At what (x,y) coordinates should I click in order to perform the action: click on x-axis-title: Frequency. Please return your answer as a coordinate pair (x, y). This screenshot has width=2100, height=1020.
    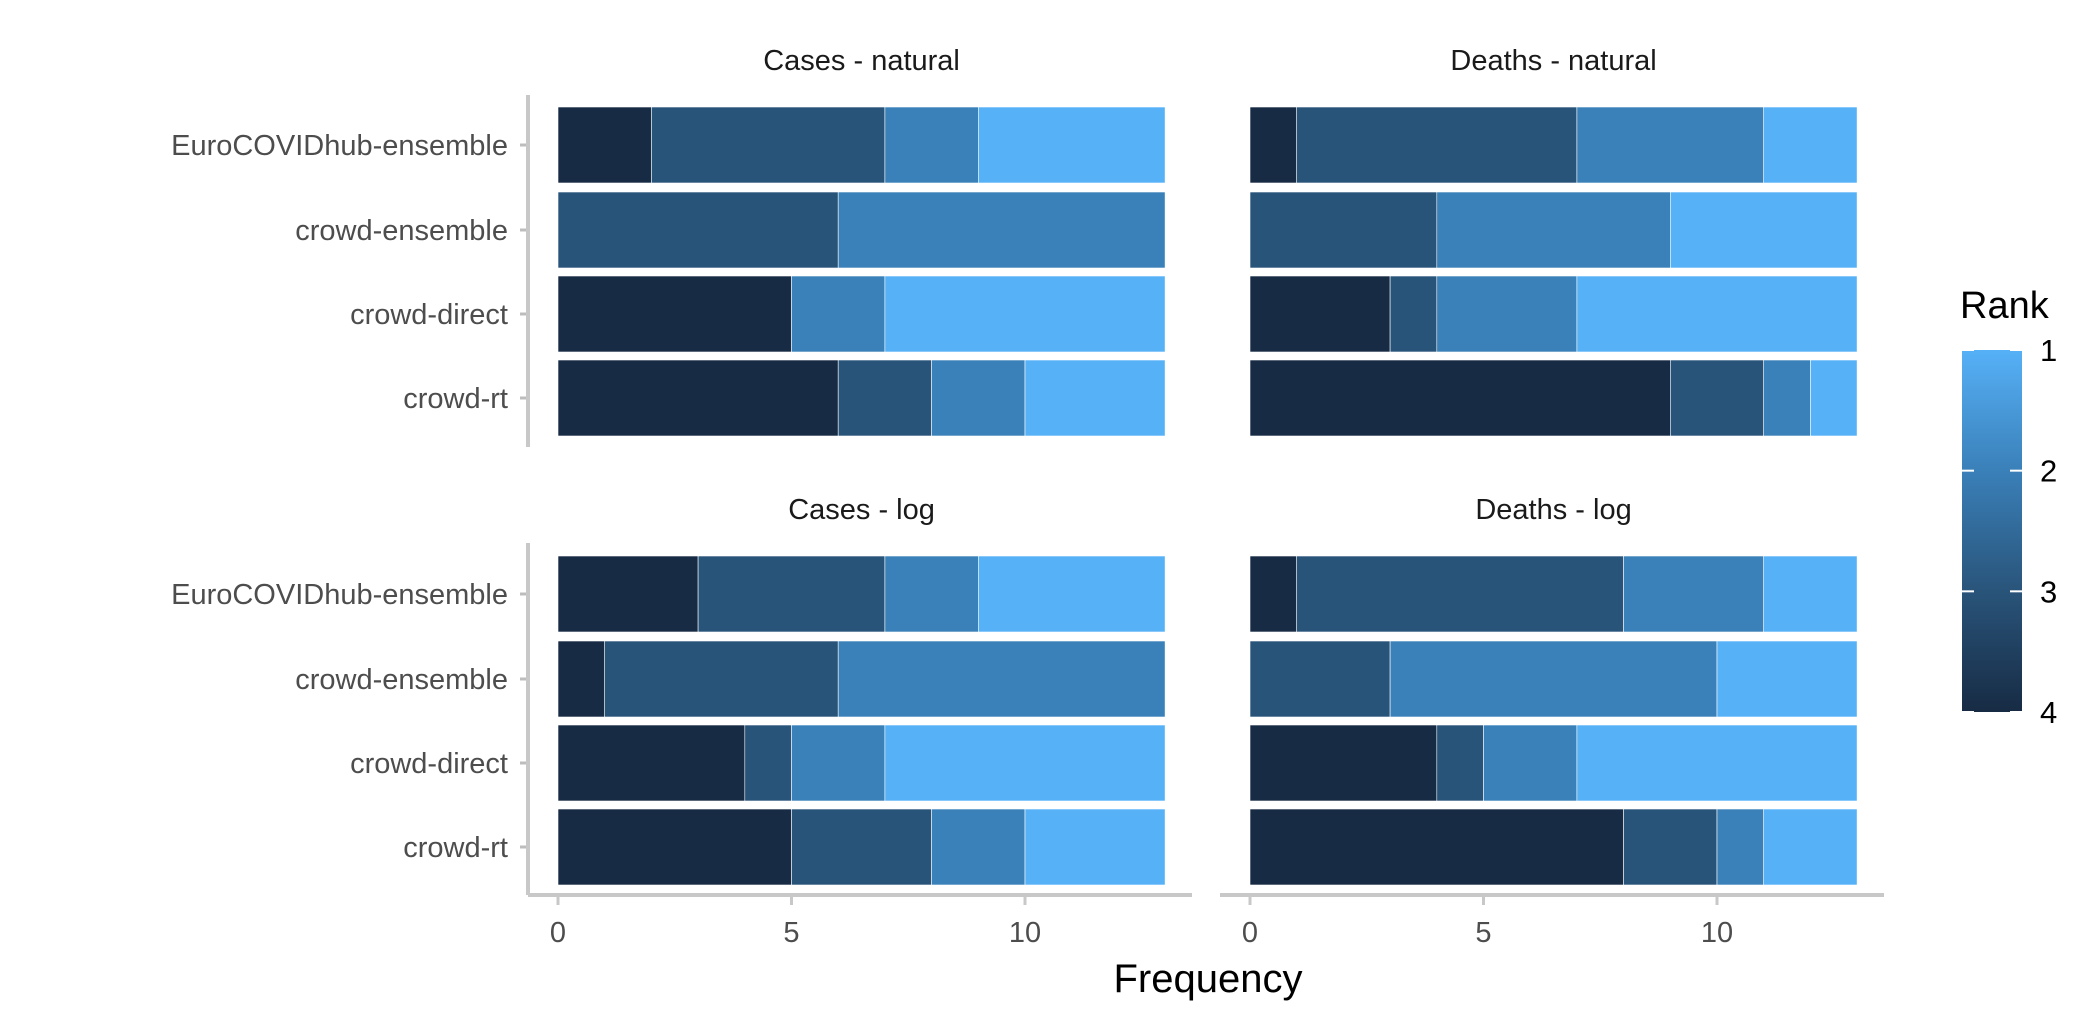
    Looking at the image, I should click on (1208, 979).